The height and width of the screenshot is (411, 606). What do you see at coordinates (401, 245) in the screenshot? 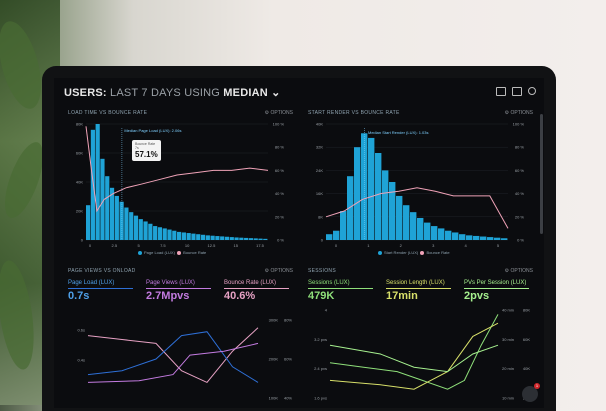
I see `x-tick-label: 2` at bounding box center [401, 245].